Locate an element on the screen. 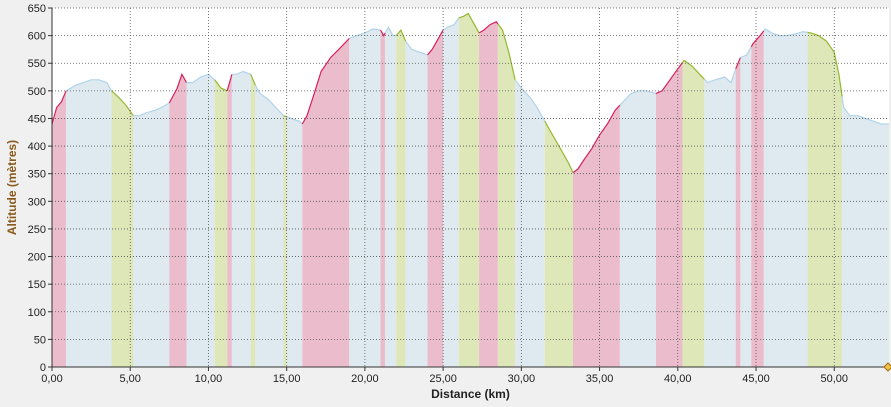 The image size is (891, 407). x-tick-label: 5,00 is located at coordinates (130, 379).